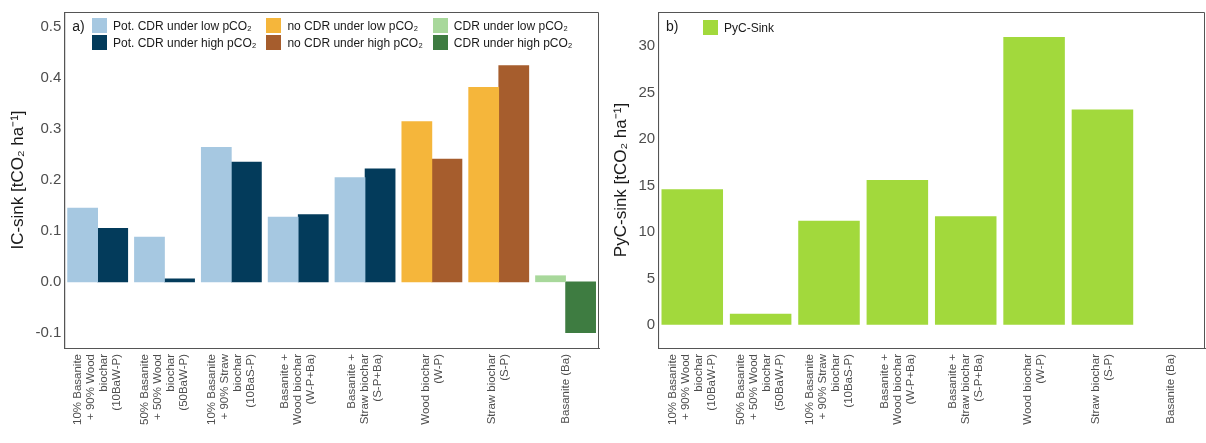 The height and width of the screenshot is (443, 1206). What do you see at coordinates (647, 138) in the screenshot?
I see `y-tick-label: 20` at bounding box center [647, 138].